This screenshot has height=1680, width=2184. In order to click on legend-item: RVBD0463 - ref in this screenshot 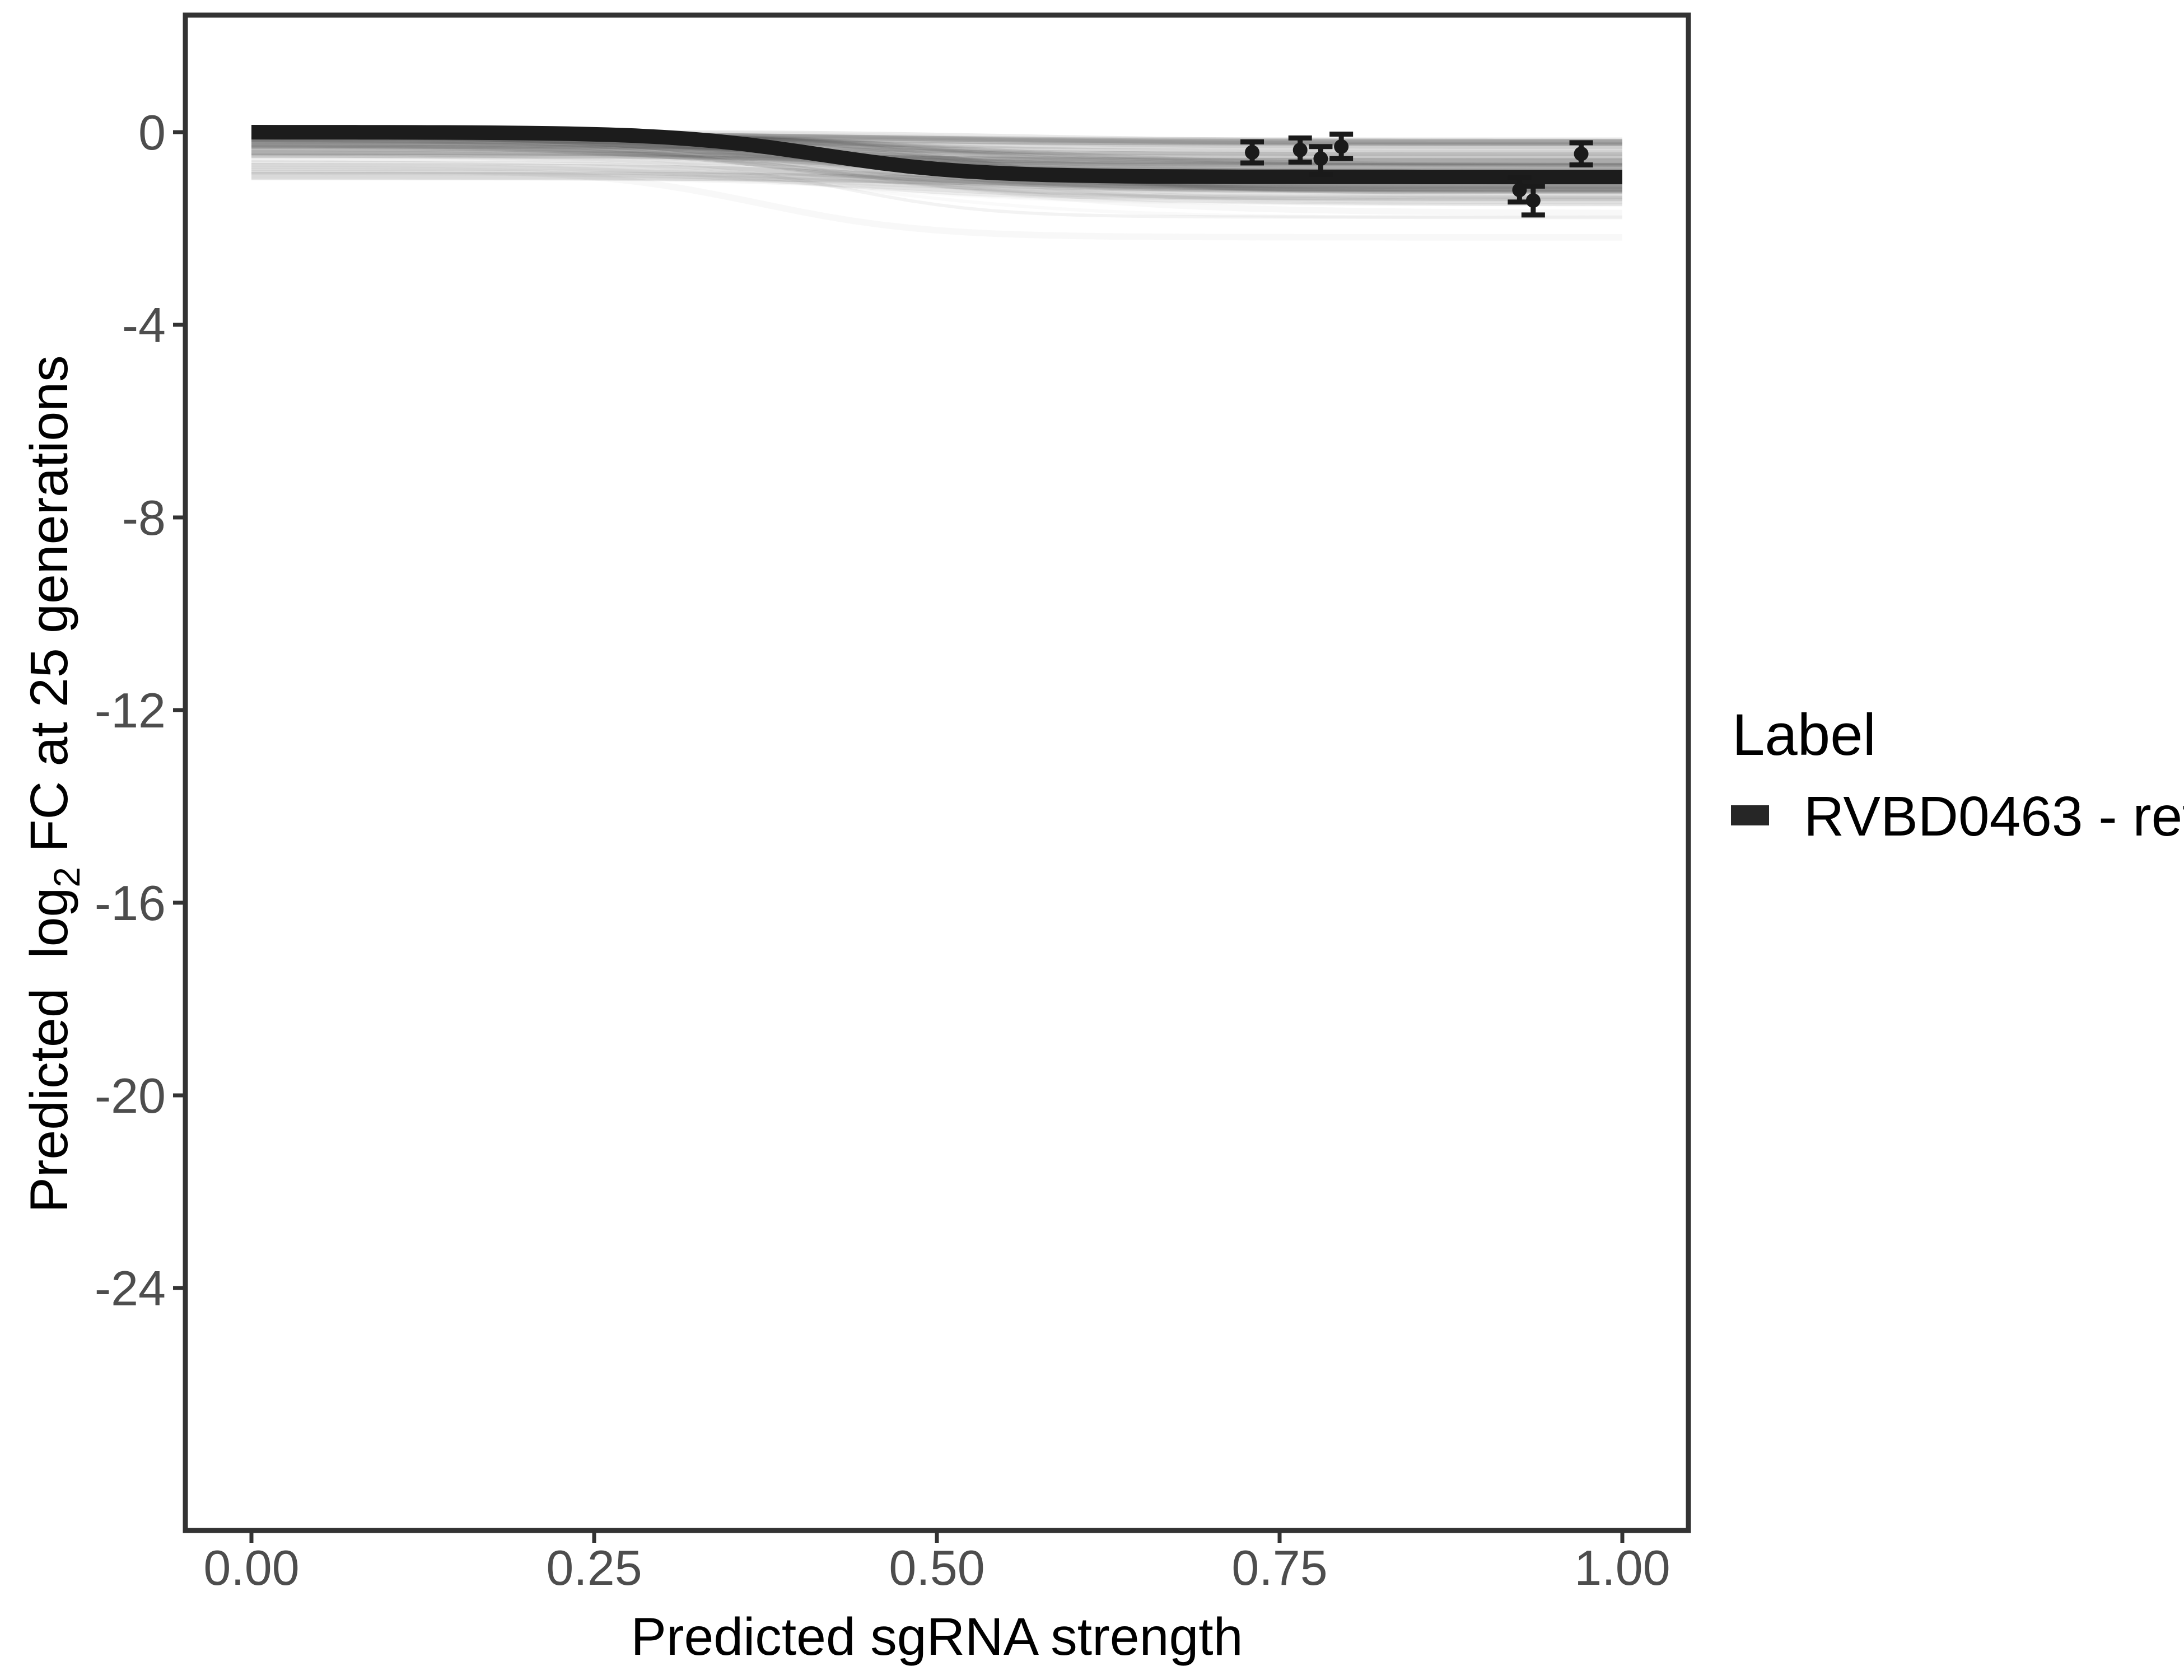, I will do `click(1958, 817)`.